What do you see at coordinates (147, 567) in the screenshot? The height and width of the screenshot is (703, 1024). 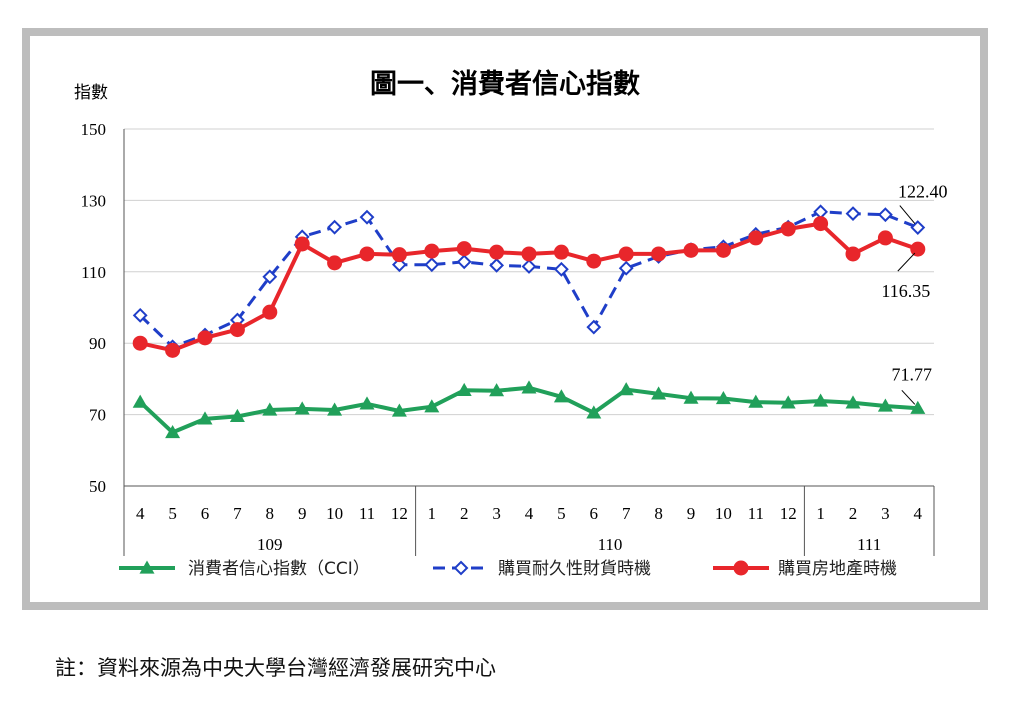 I see `series-0-point-legend` at bounding box center [147, 567].